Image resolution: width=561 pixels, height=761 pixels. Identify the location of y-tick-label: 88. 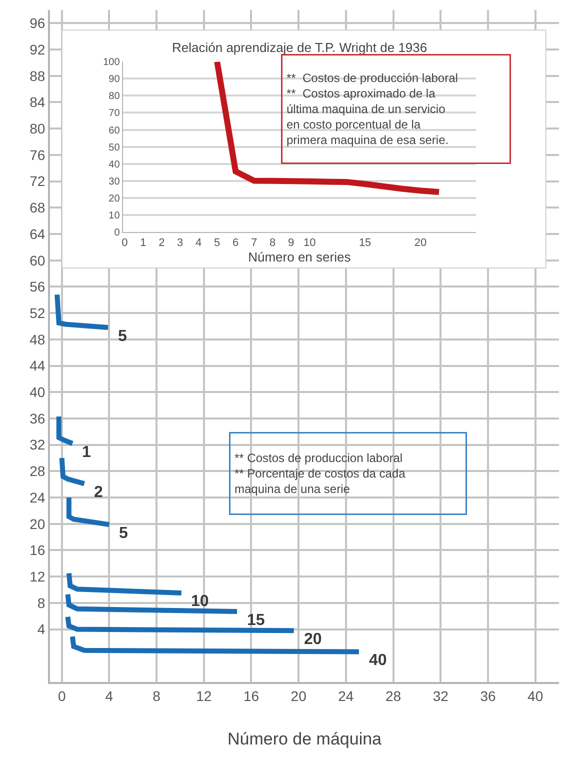
(38, 76).